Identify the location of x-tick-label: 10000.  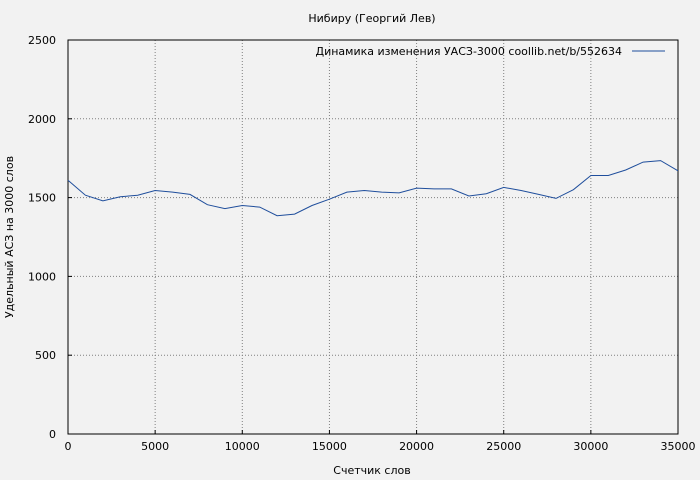
(242, 446).